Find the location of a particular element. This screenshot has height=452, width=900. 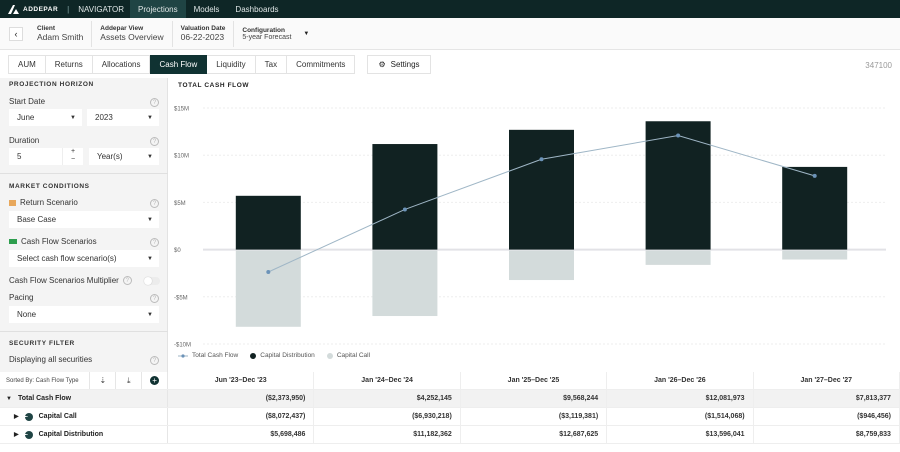

settings-button: ⚙ Settings is located at coordinates (399, 64).